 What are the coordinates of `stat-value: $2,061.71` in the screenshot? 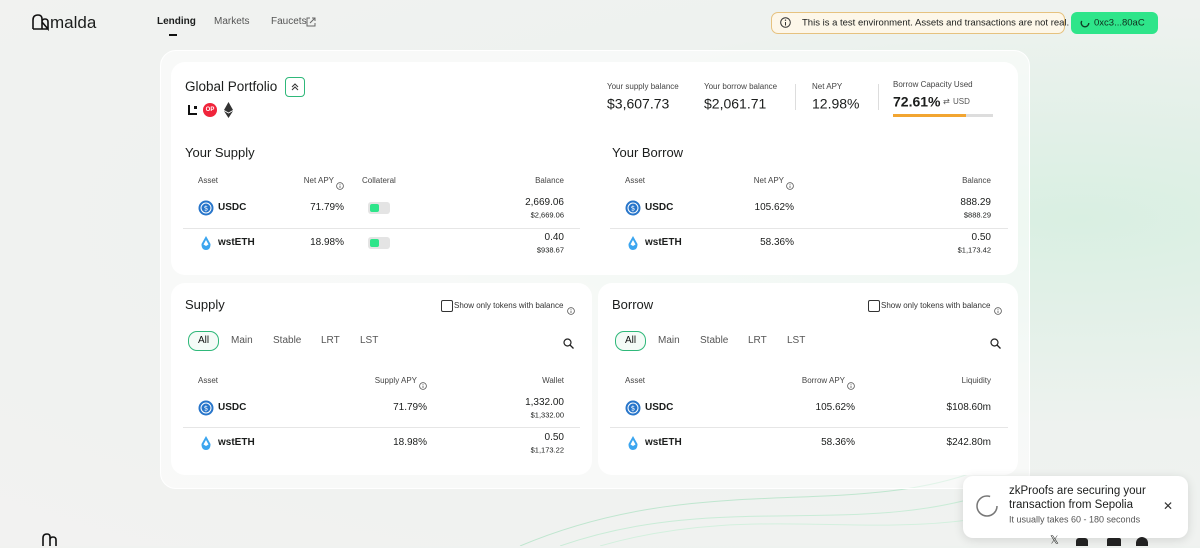 It's located at (735, 103).